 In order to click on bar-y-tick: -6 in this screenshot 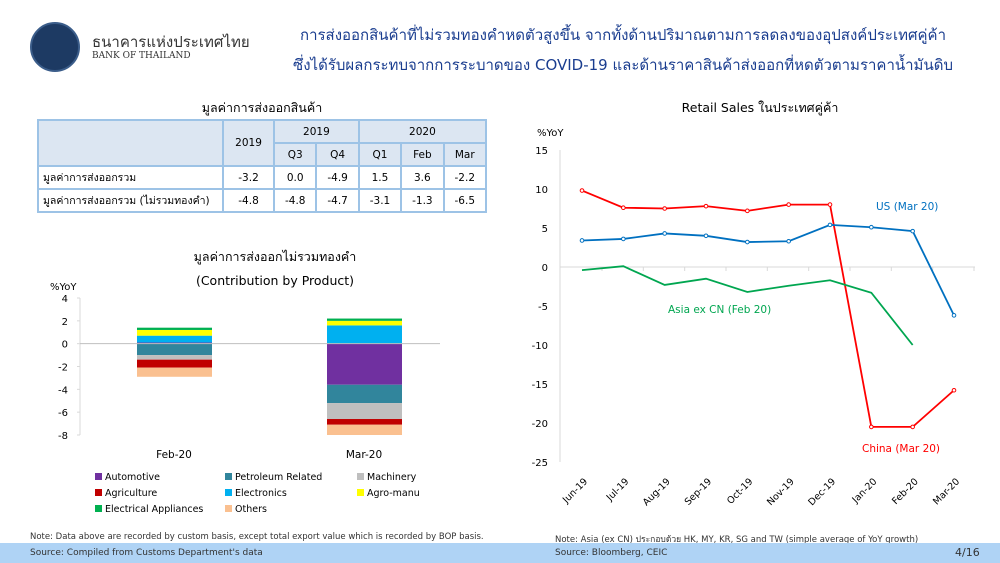, I will do `click(63, 413)`.